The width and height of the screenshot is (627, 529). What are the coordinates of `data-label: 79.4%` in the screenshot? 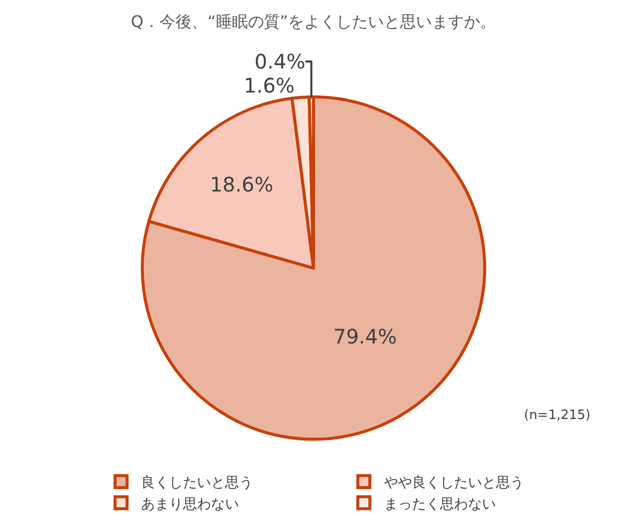 It's located at (365, 336).